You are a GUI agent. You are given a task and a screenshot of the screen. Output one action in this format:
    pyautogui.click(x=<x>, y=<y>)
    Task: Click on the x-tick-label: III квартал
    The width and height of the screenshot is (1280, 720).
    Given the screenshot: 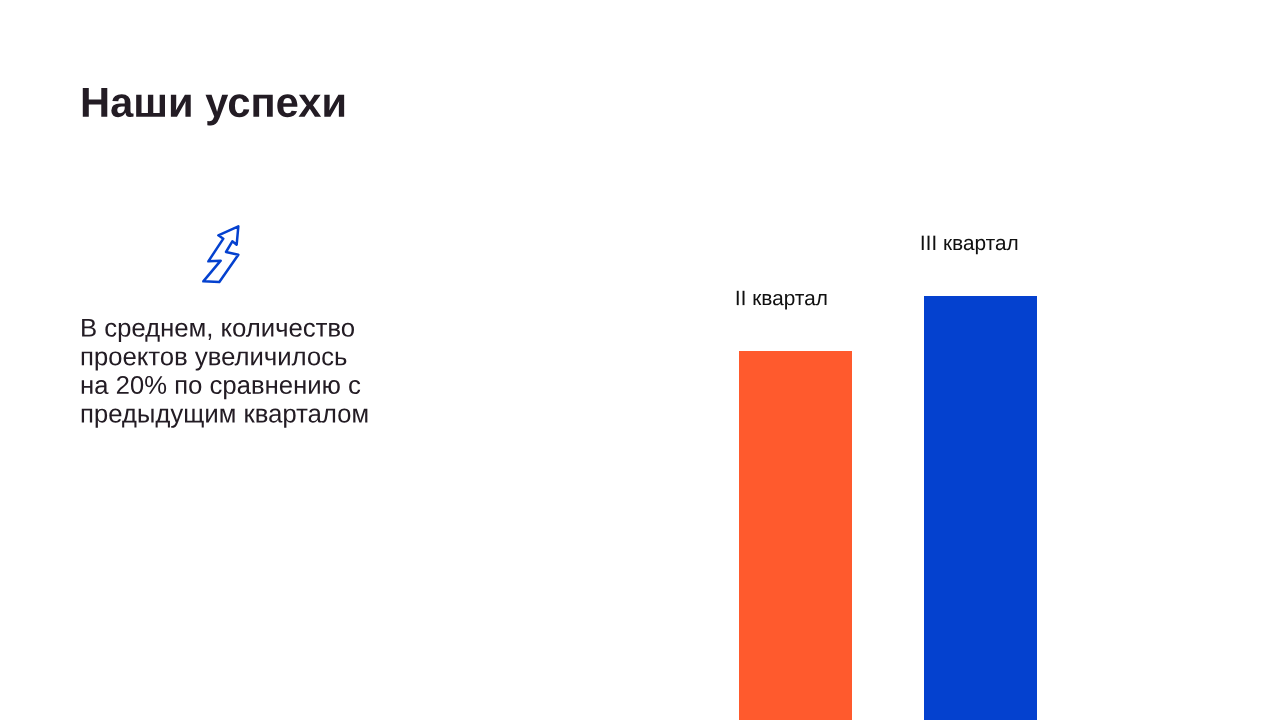 What is the action you would take?
    pyautogui.click(x=969, y=245)
    